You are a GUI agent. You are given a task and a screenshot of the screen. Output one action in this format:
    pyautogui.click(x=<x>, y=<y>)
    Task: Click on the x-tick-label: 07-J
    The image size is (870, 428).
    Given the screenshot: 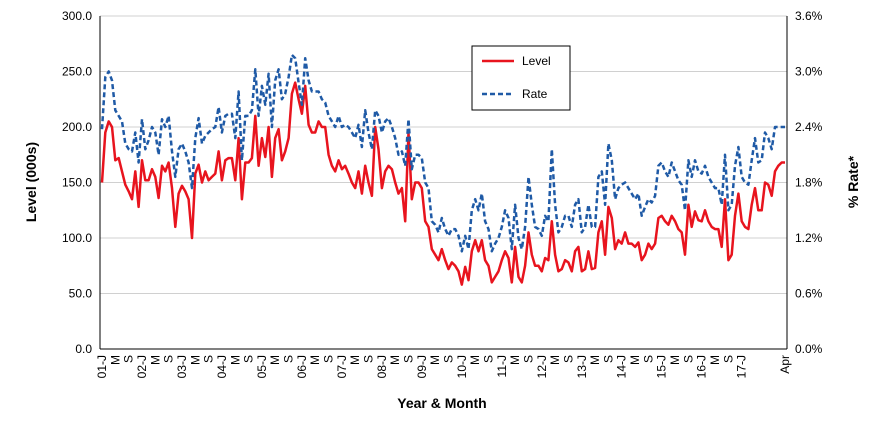 What is the action you would take?
    pyautogui.click(x=342, y=366)
    